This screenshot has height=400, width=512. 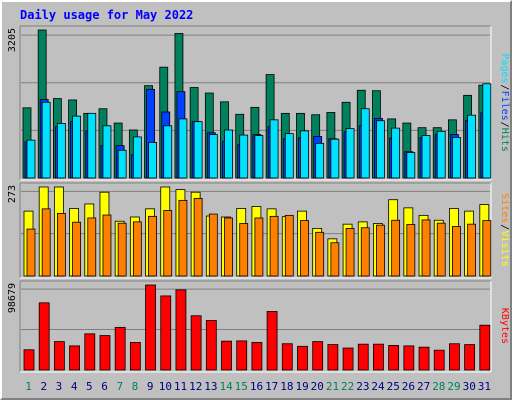 I want to click on y-max-label-0: 3205, so click(x=12, y=40).